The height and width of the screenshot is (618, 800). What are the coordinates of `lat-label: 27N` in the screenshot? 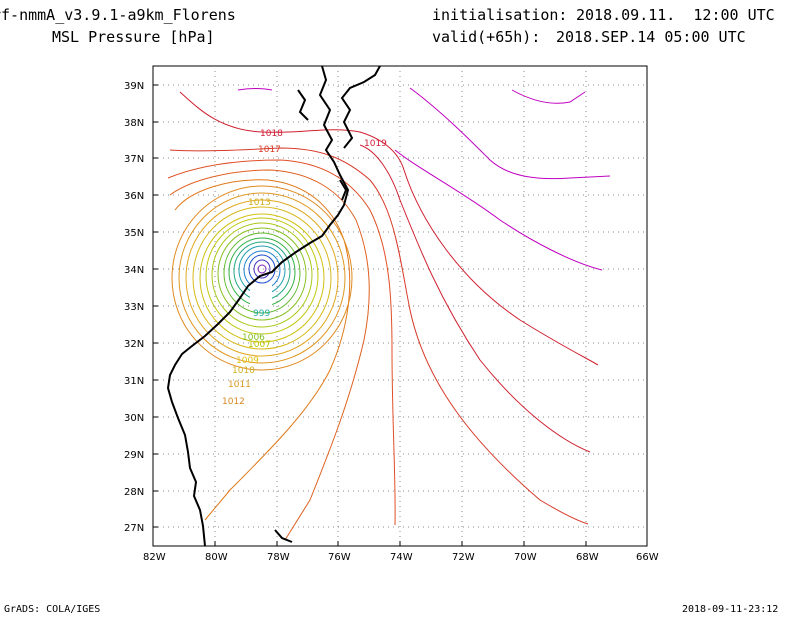 It's located at (134, 528).